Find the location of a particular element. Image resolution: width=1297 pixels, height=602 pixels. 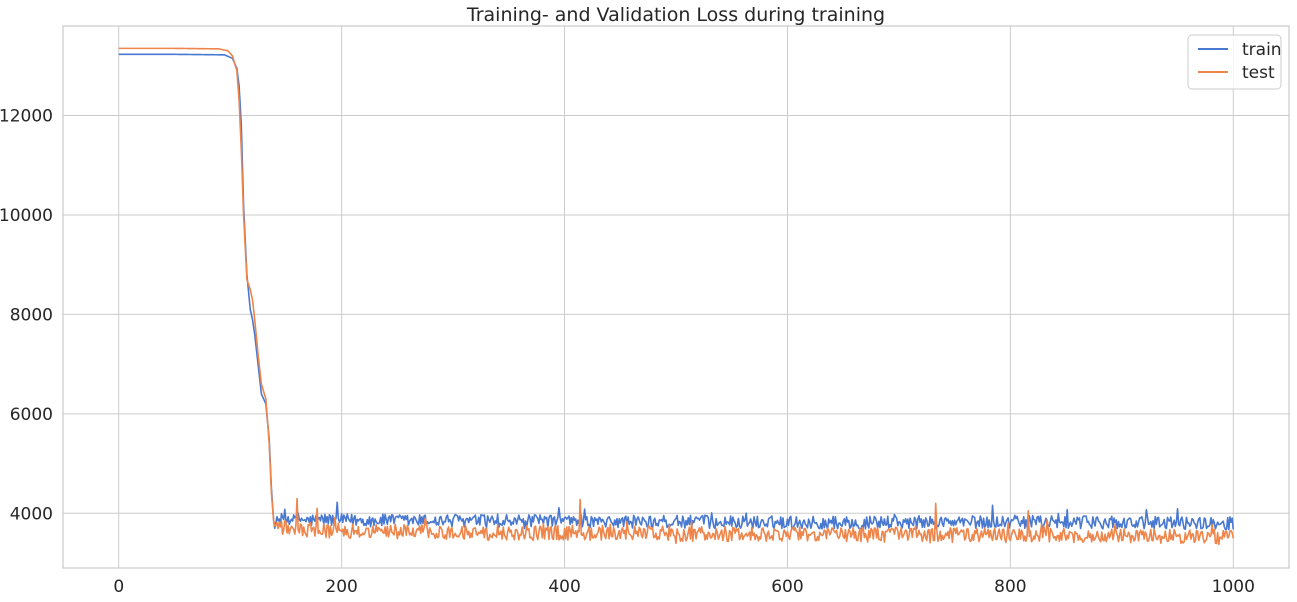

x-tick-label: 600 is located at coordinates (787, 587).